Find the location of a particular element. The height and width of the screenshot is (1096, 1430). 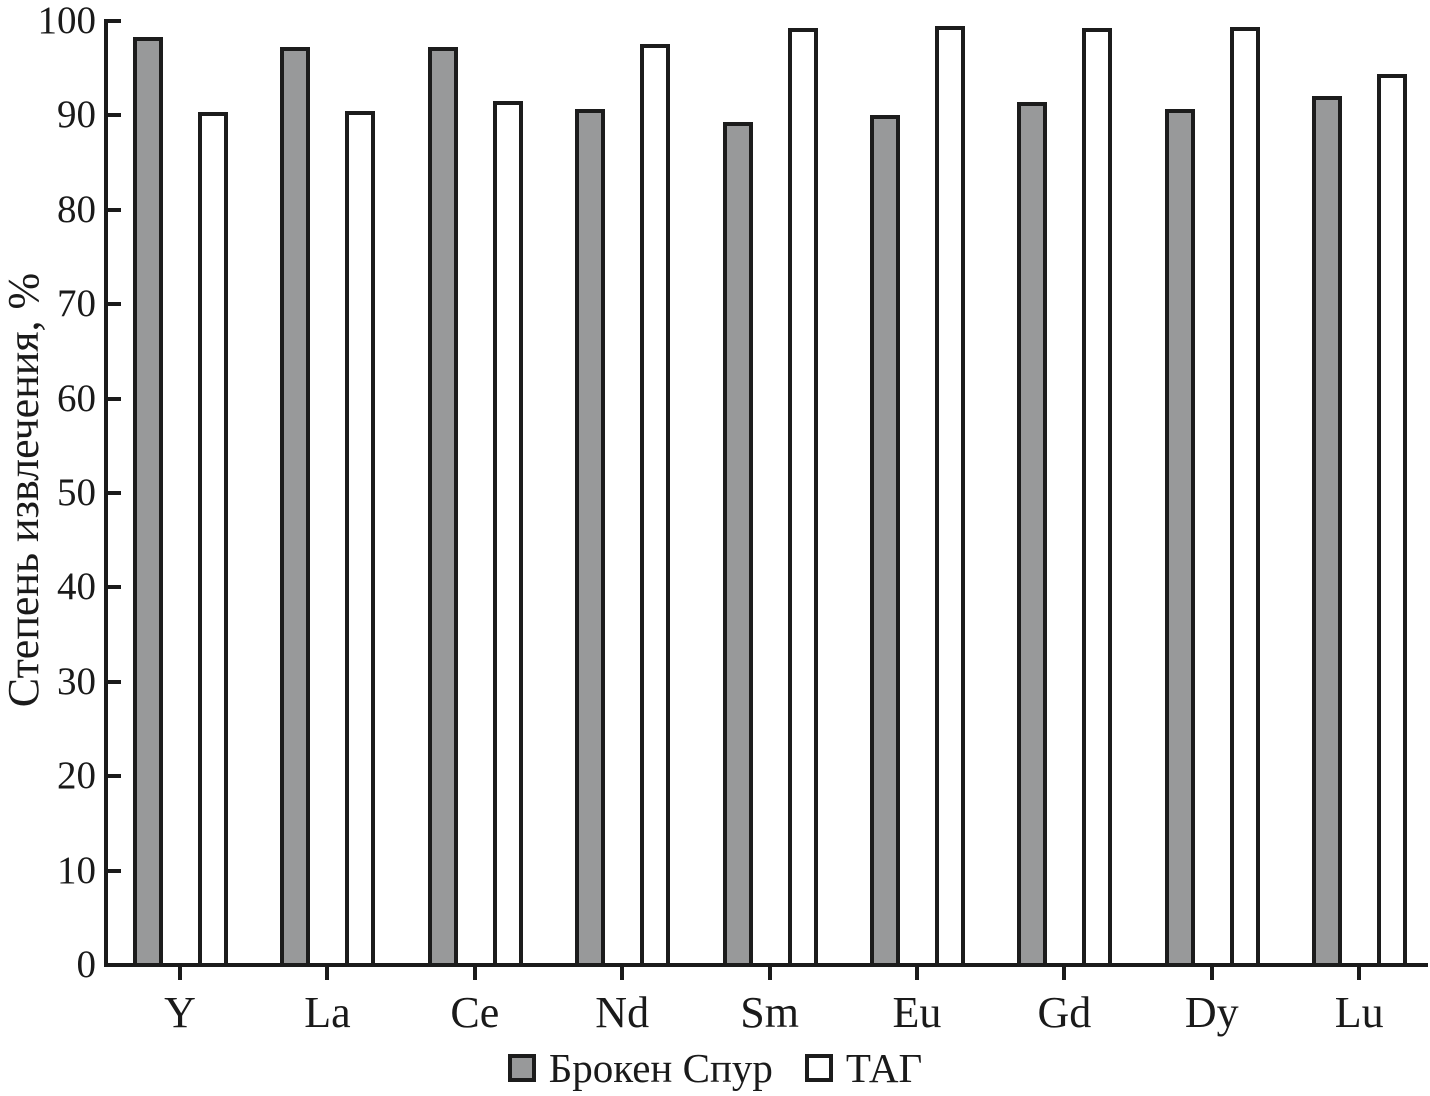

bar-tag-dy is located at coordinates (1244, 497).